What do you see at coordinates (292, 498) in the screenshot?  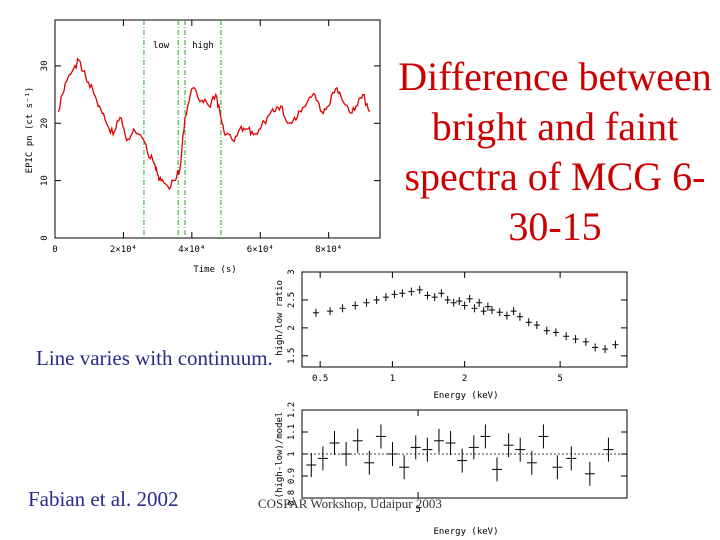 I see `y-tick-label: 0.8` at bounding box center [292, 498].